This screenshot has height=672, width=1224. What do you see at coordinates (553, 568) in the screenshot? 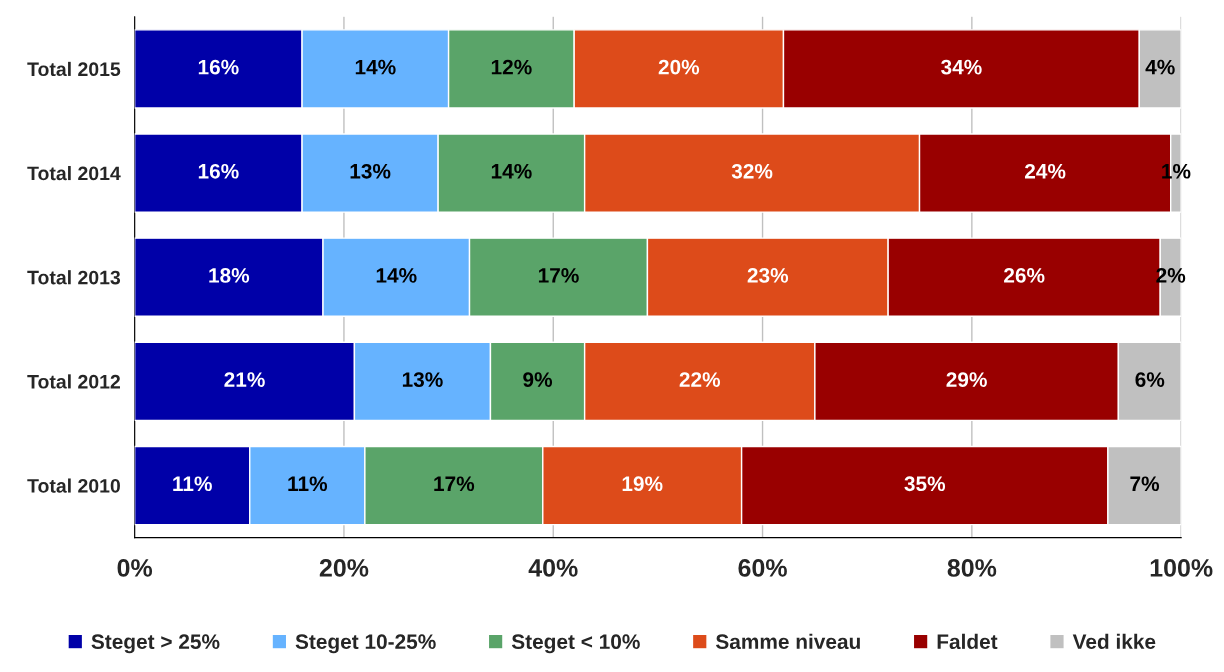
I see `x-tick-label: 40%` at bounding box center [553, 568].